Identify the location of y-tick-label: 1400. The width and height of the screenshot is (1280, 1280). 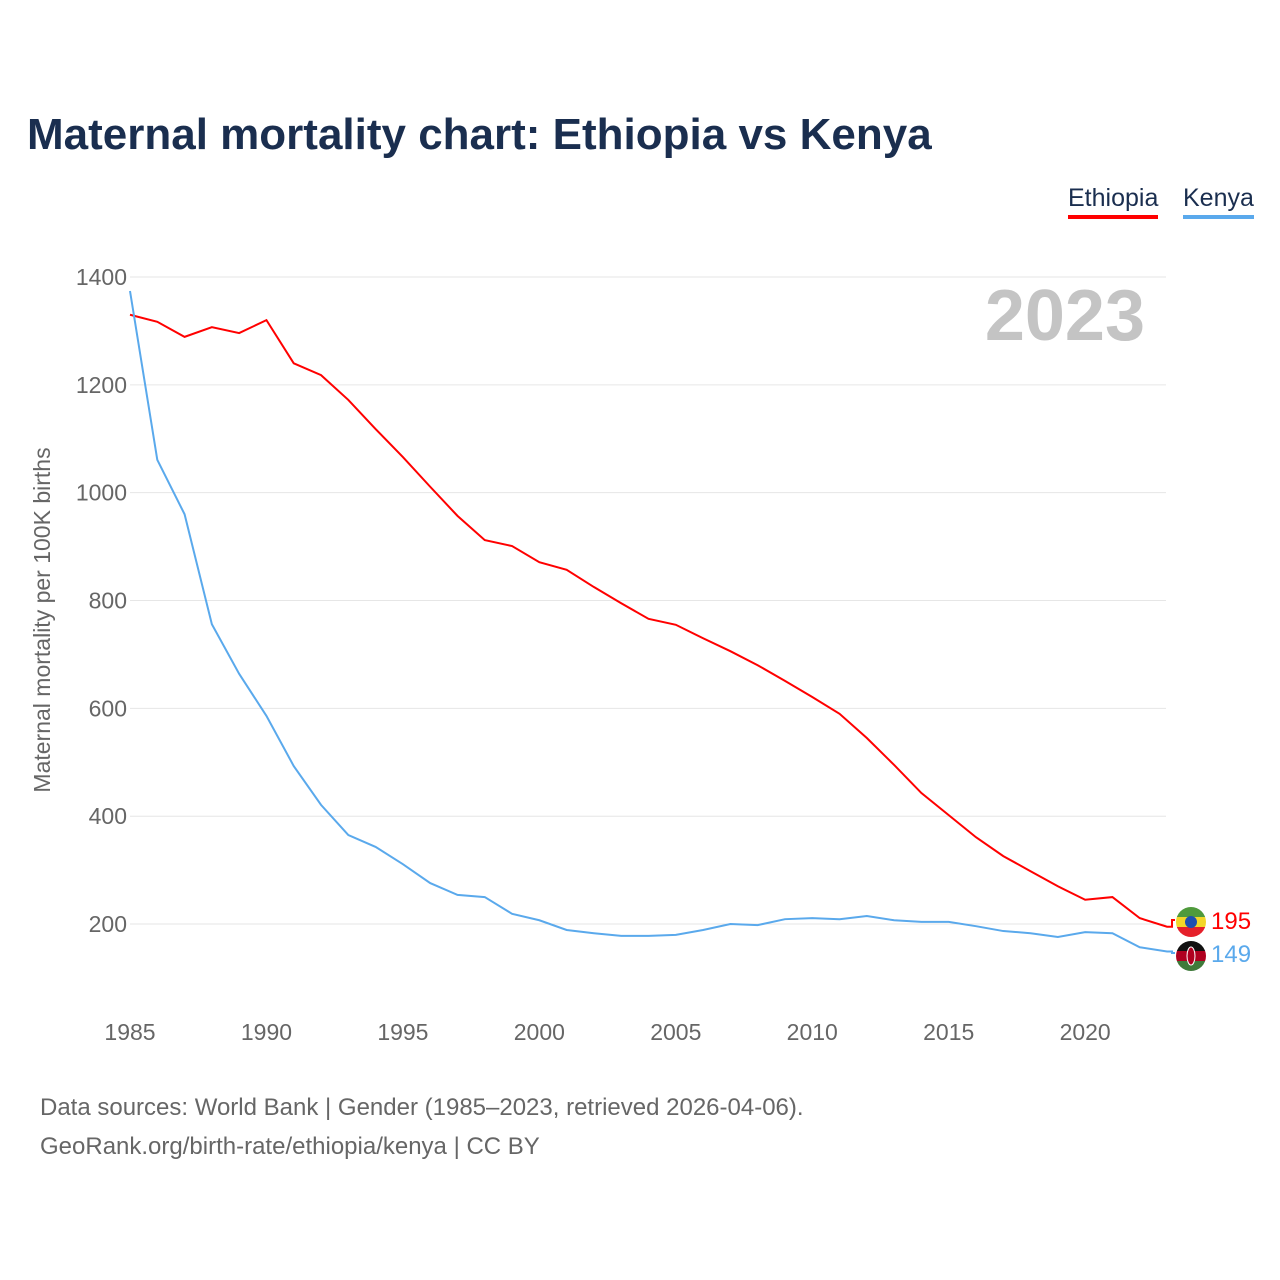
(101, 277).